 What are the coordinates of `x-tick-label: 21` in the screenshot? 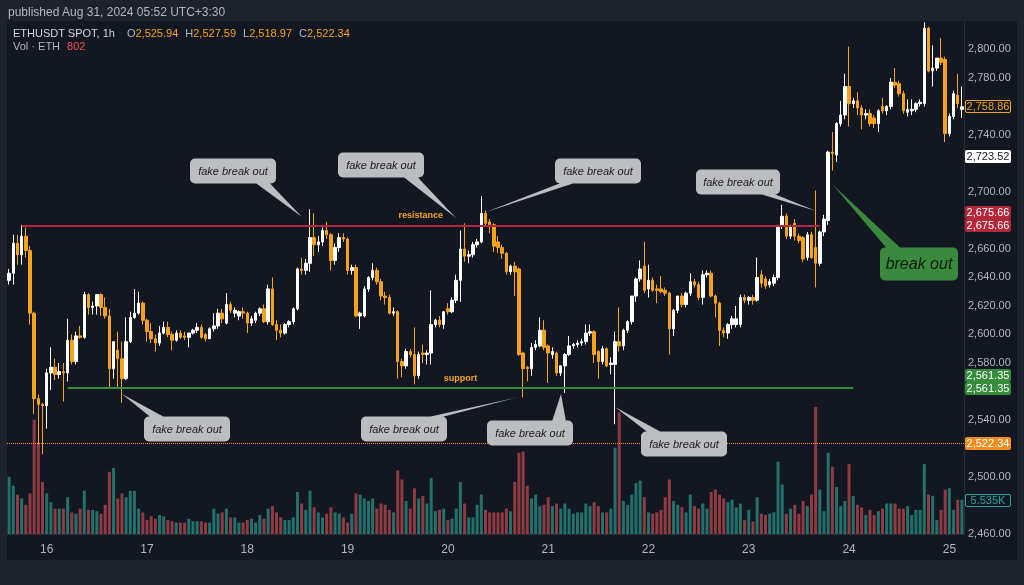 It's located at (548, 549).